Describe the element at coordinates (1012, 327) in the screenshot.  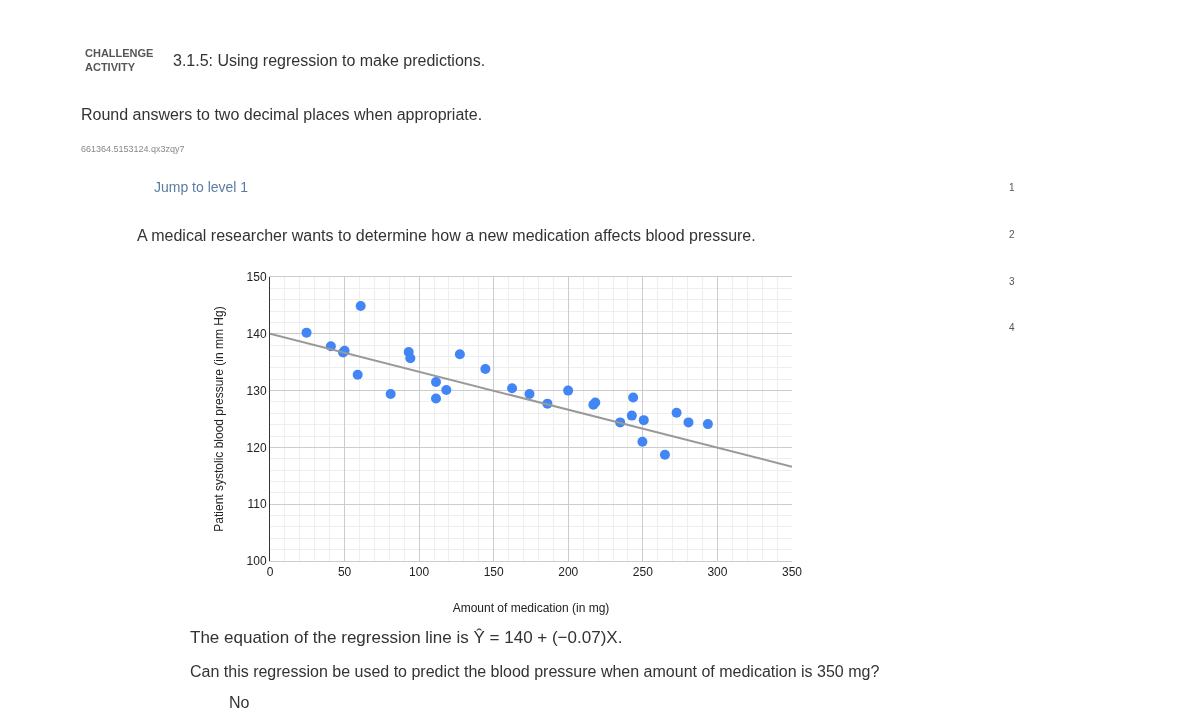
I see `text: 4` at that location.